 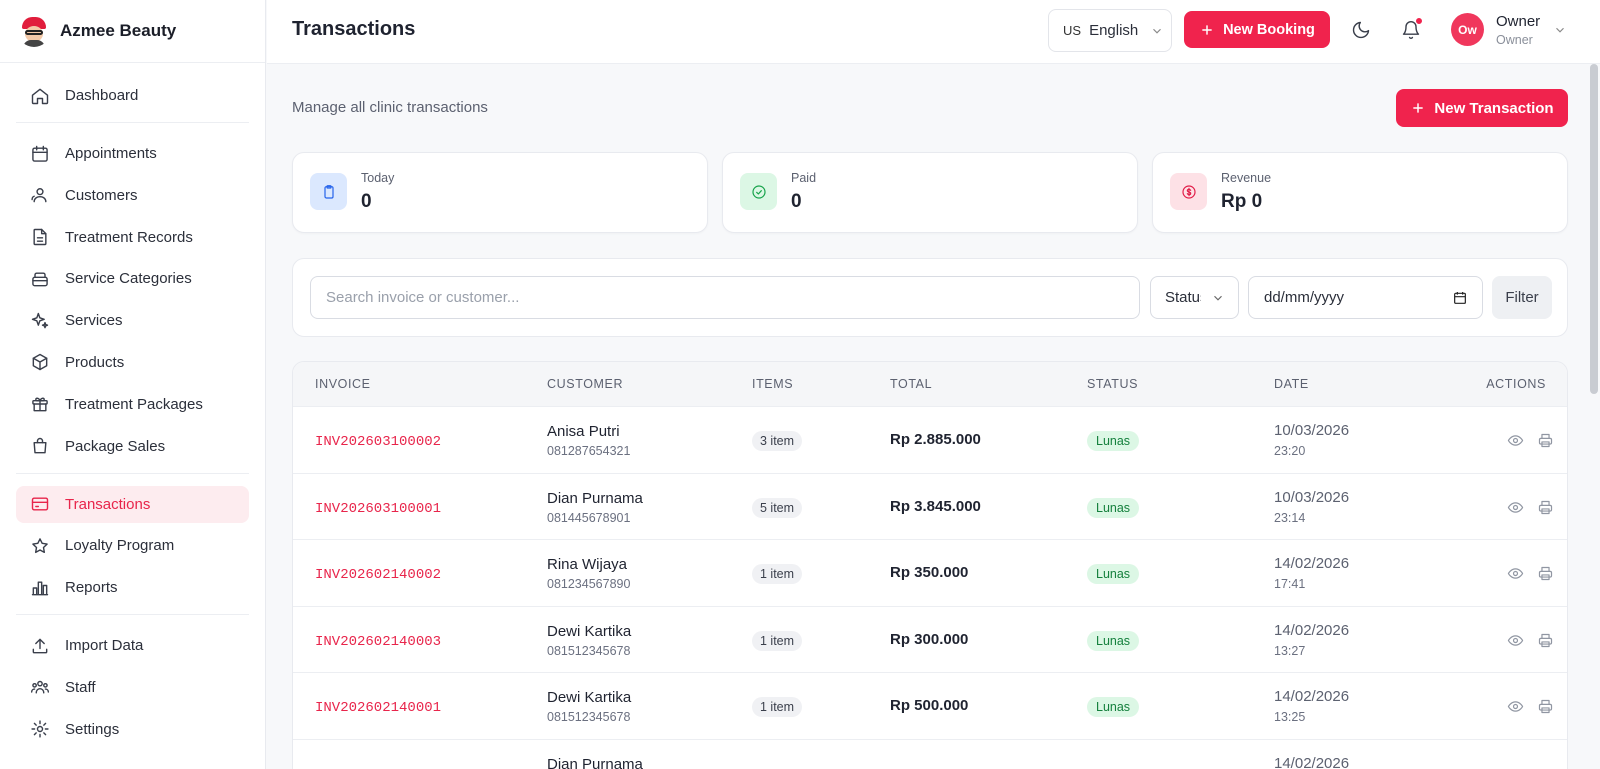 I want to click on filter-button: Filter, so click(x=1522, y=297).